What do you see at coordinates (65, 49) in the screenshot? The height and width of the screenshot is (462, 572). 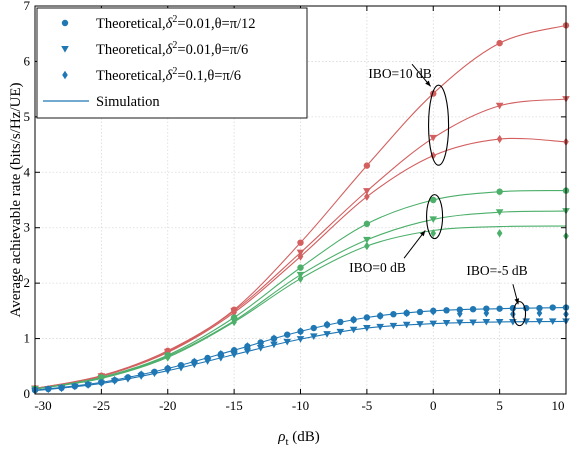 I see `legend-marker-triangle-down` at bounding box center [65, 49].